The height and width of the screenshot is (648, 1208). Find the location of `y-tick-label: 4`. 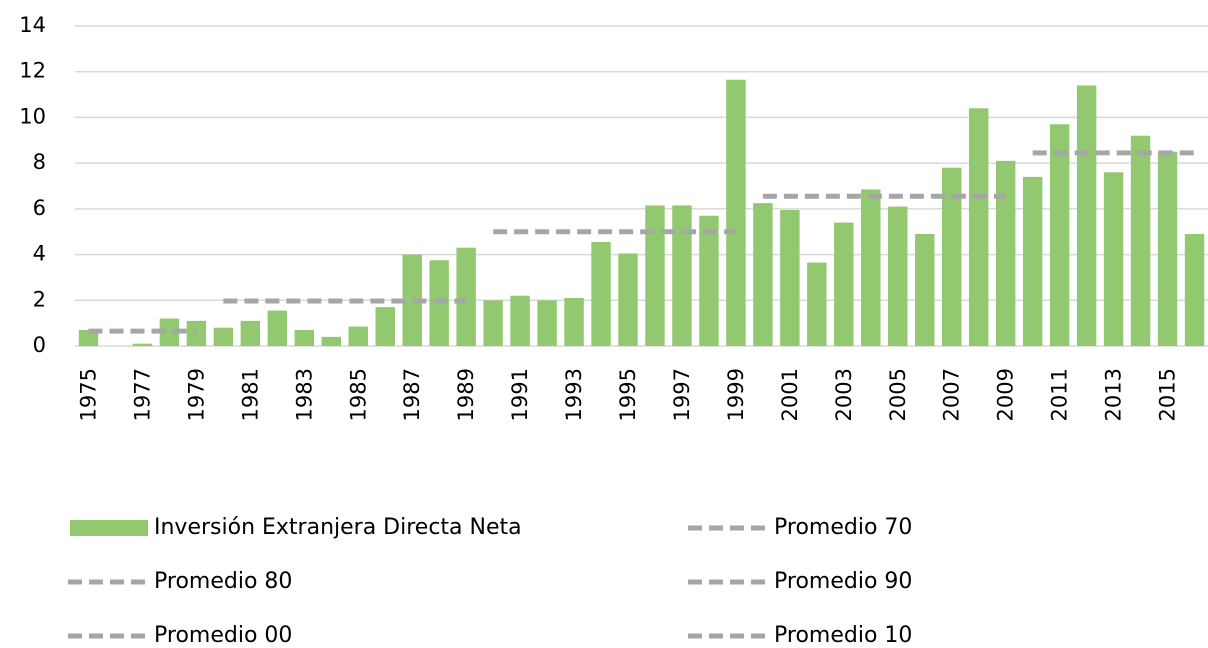

y-tick-label: 4 is located at coordinates (39, 254).